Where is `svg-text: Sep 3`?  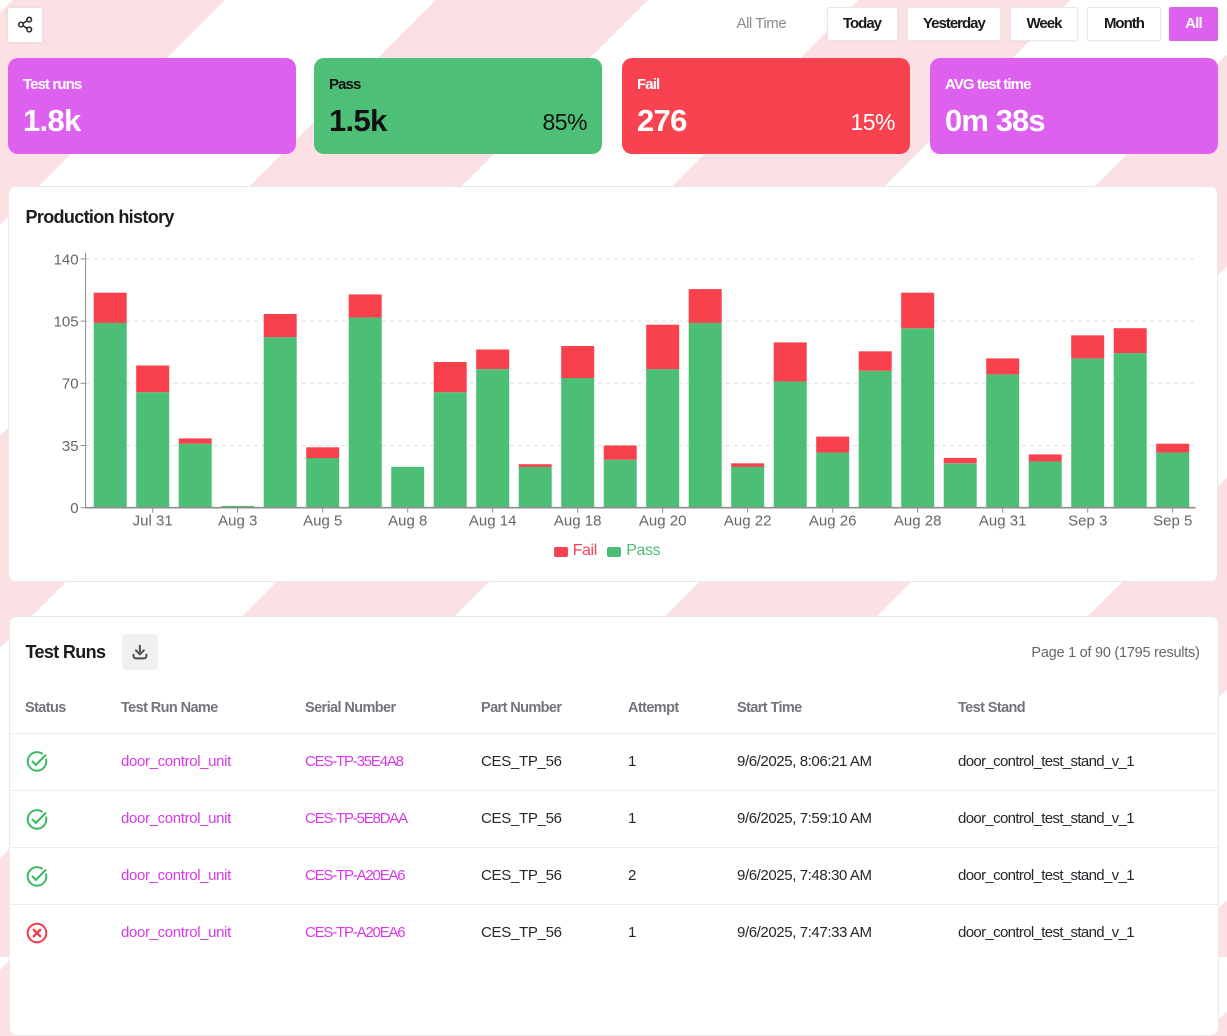
svg-text: Sep 3 is located at coordinates (1087, 521).